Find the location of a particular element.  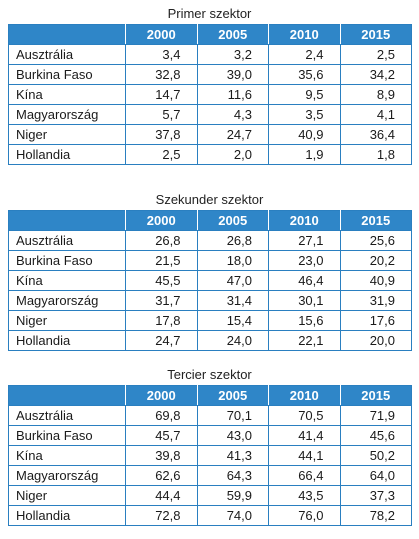

value-cell: 20,2 is located at coordinates (375, 260).